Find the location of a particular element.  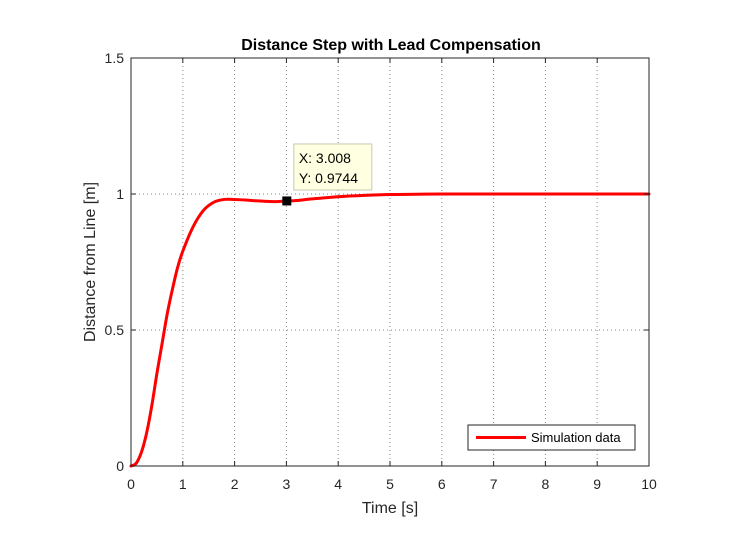

data-tip-marker is located at coordinates (287, 201).